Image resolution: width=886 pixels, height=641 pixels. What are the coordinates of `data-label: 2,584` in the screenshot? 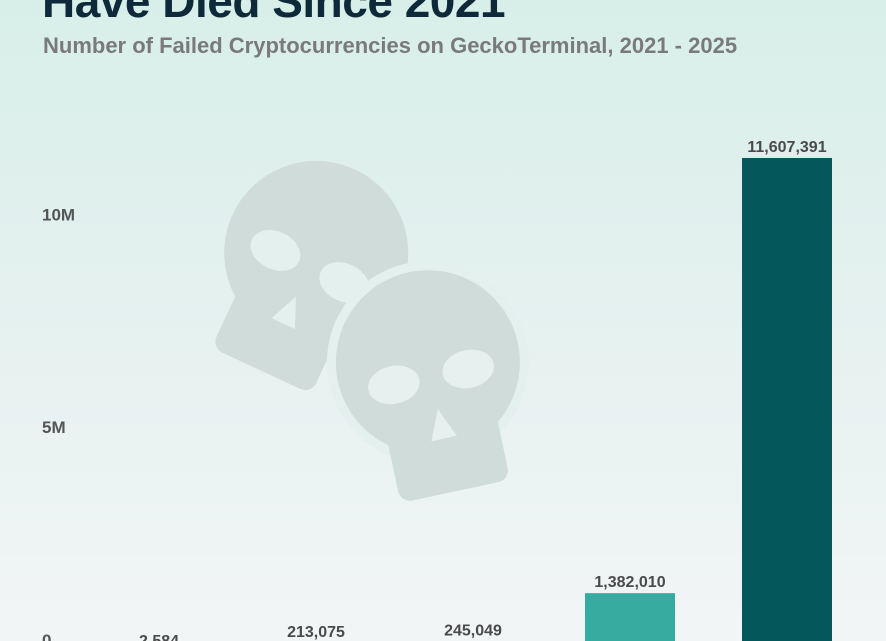 It's located at (159, 637).